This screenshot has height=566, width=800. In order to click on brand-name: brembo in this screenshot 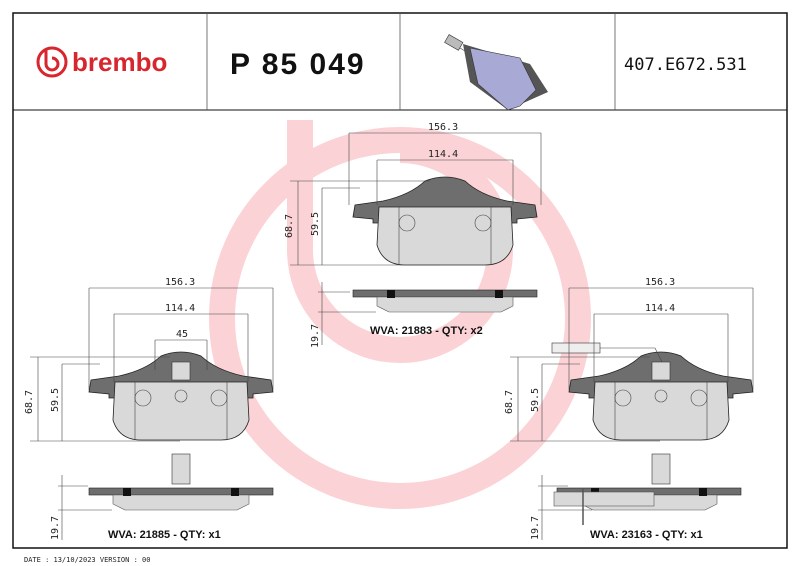, I will do `click(119, 62)`.